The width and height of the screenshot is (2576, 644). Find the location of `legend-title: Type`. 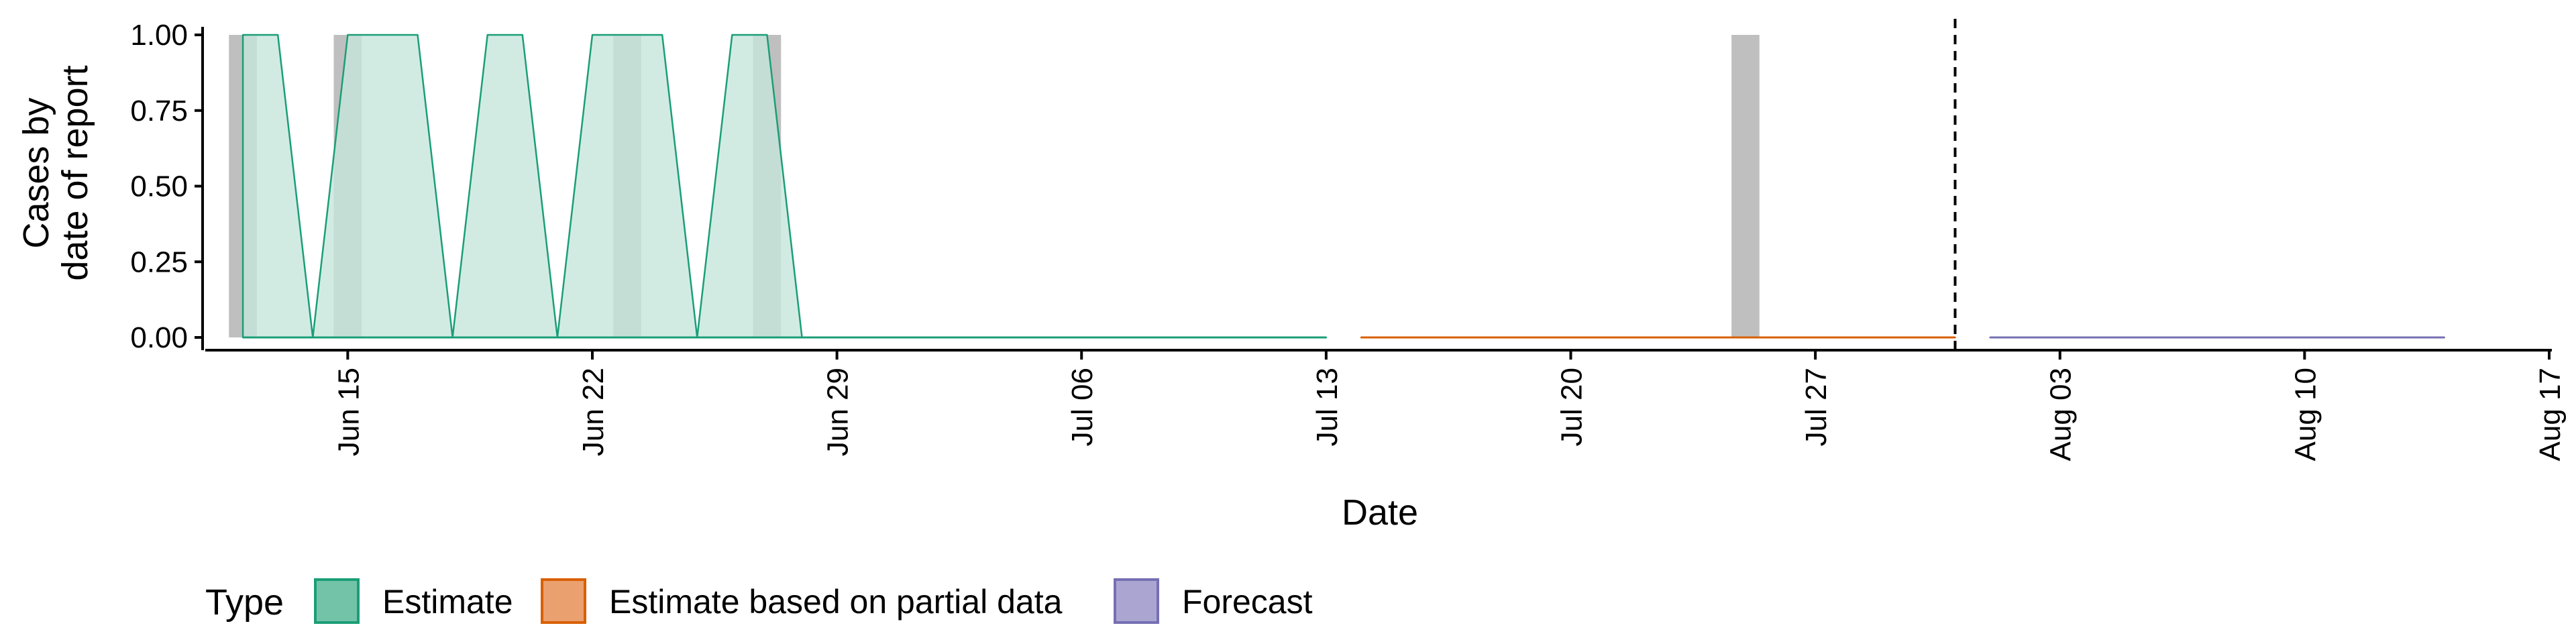

legend-title: Type is located at coordinates (244, 602).